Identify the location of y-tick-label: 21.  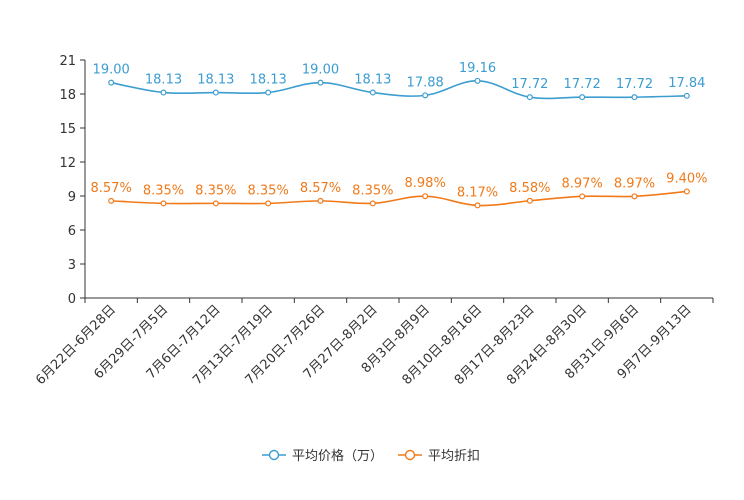
(67, 61).